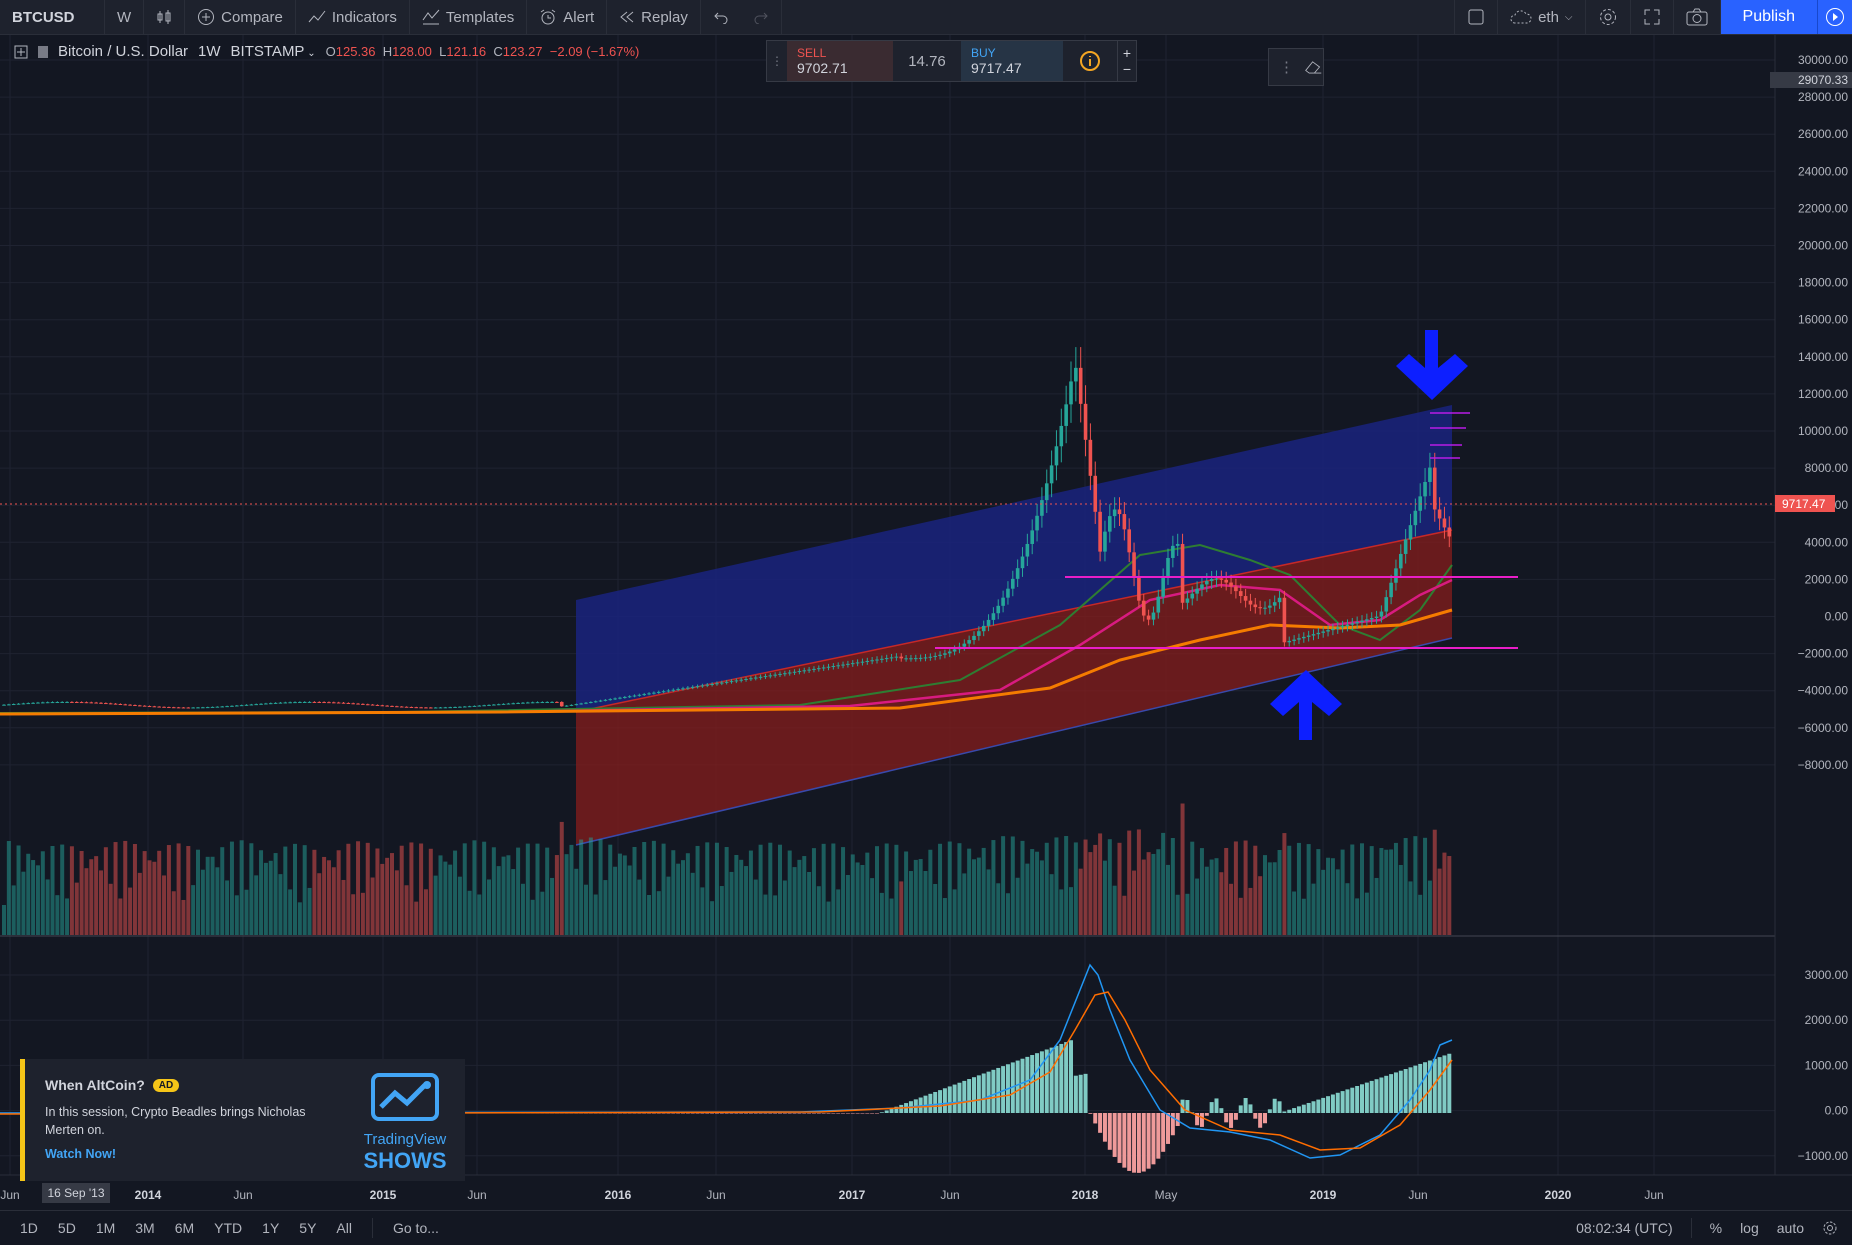 Image resolution: width=1852 pixels, height=1245 pixels. I want to click on ad-watch-link: Watch Now!, so click(81, 1154).